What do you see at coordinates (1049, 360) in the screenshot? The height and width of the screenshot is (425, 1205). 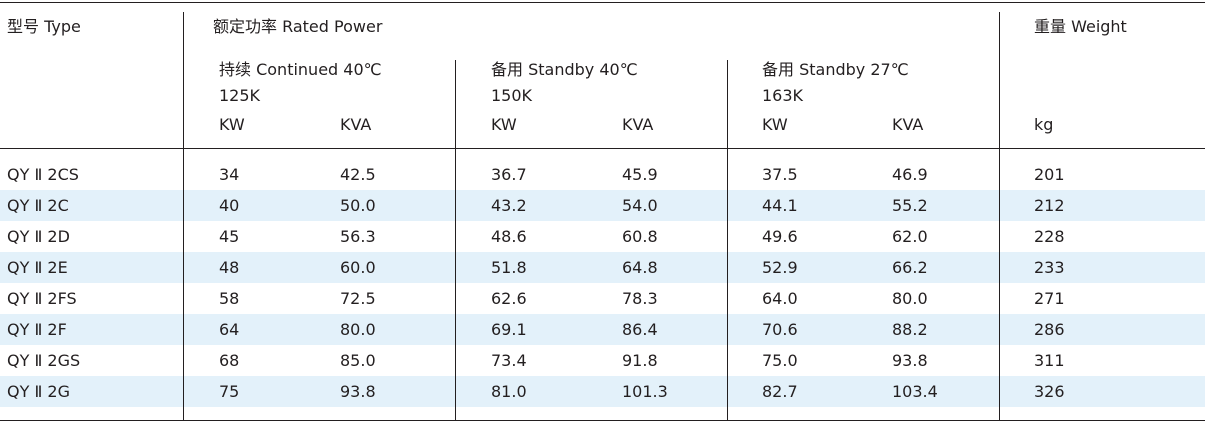 I see `cell-weight: 311` at bounding box center [1049, 360].